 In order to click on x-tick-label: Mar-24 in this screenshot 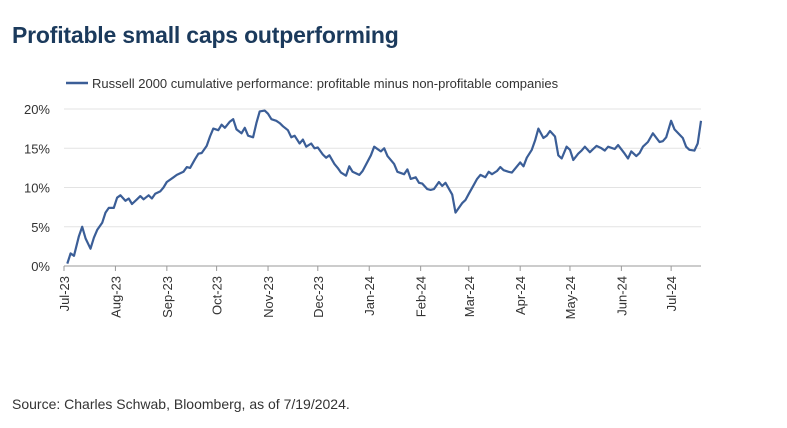, I will do `click(469, 296)`.